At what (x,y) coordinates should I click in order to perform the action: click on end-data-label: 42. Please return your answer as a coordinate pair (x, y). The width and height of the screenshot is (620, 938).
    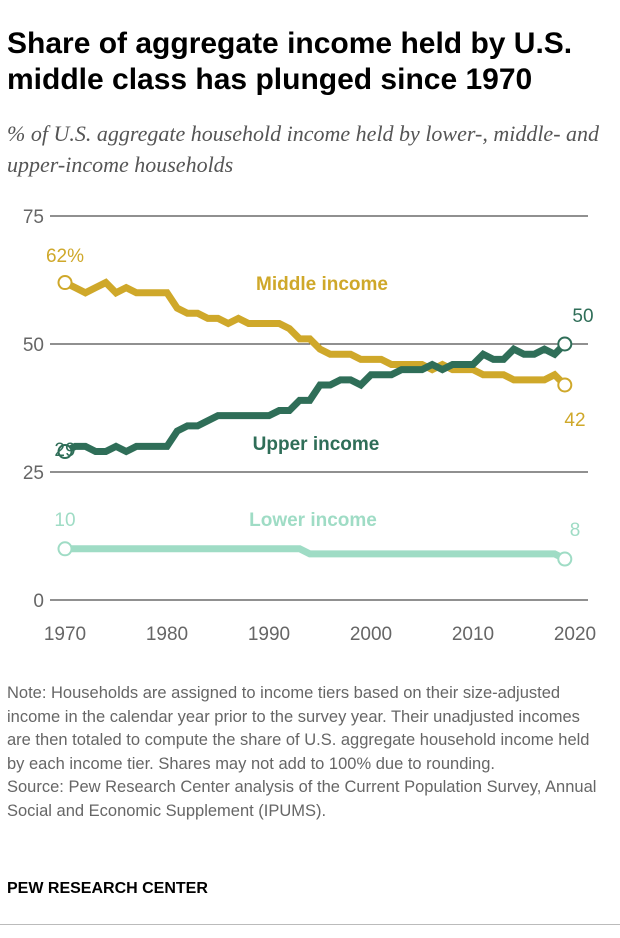
    Looking at the image, I should click on (574, 420).